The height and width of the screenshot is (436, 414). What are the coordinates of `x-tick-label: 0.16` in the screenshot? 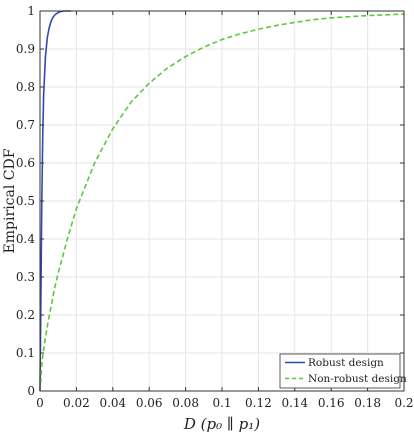 It's located at (331, 403).